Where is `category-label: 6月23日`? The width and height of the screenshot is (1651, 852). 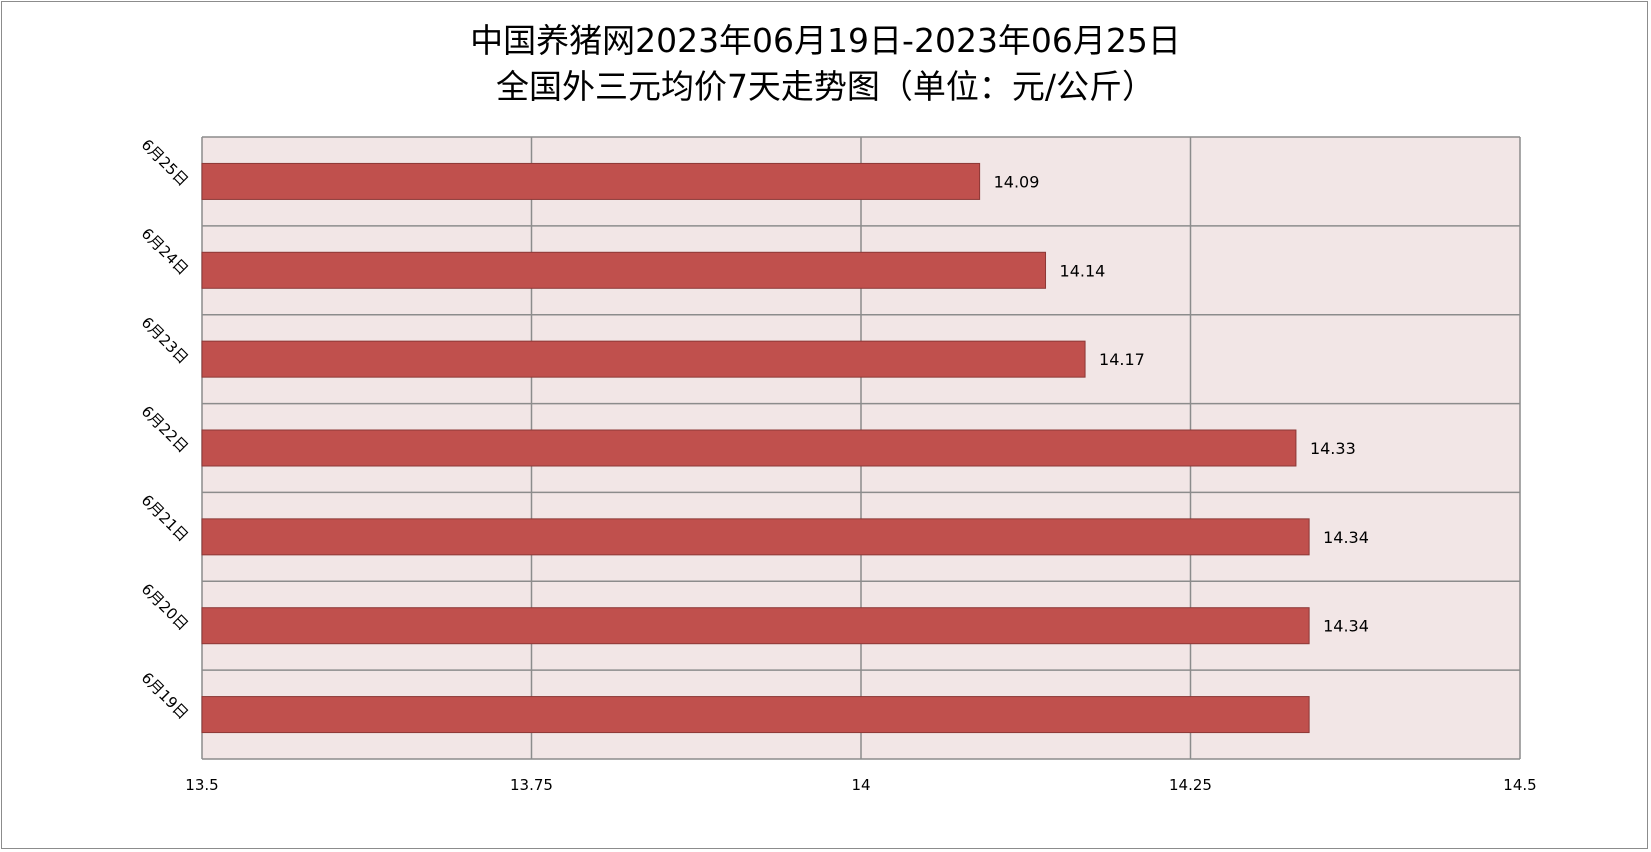
category-label: 6月23日 is located at coordinates (165, 340).